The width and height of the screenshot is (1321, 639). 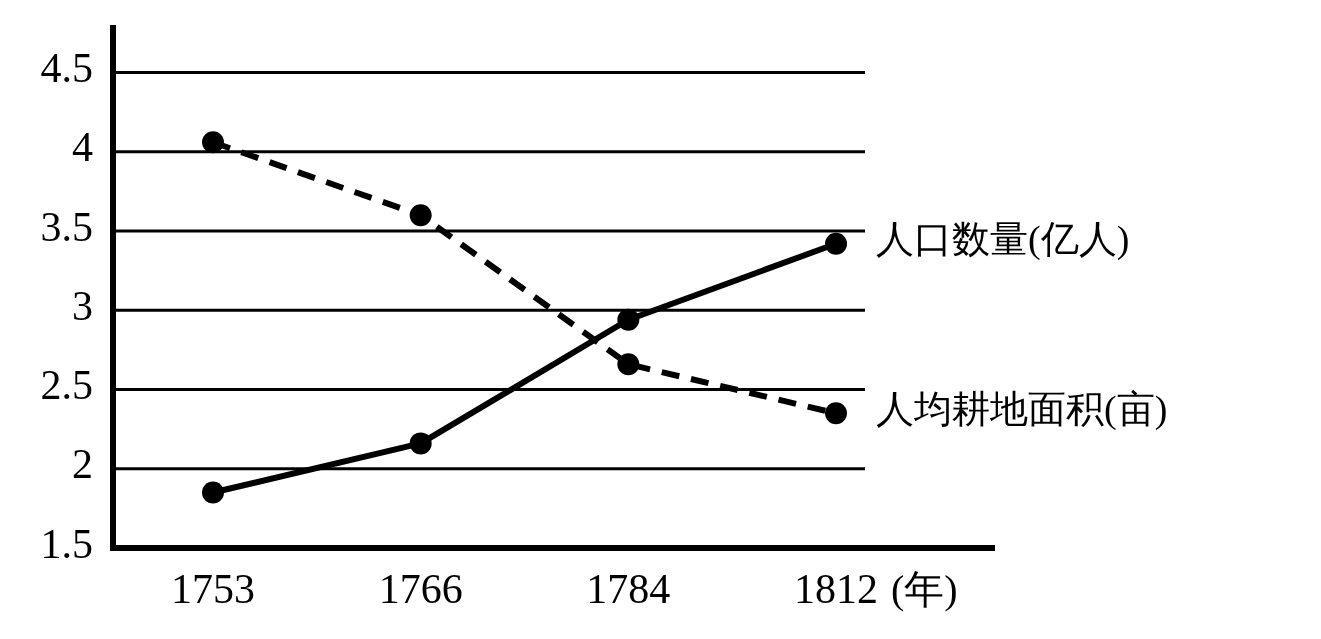 I want to click on y-tick-label: 4.5, so click(x=66, y=68).